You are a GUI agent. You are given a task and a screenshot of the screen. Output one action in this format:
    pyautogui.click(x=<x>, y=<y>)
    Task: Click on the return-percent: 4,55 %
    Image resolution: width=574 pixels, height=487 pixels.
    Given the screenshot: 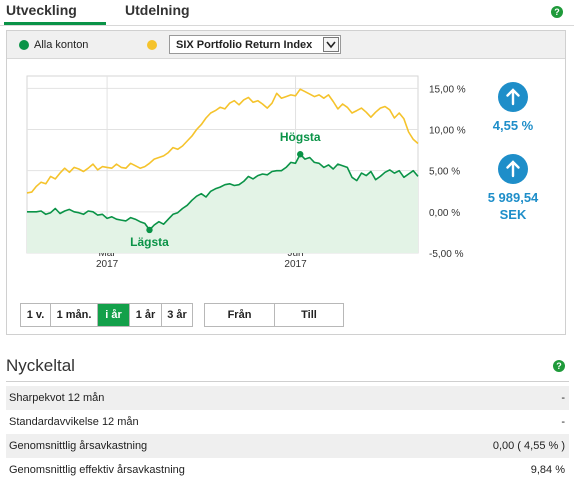 What is the action you would take?
    pyautogui.click(x=513, y=125)
    